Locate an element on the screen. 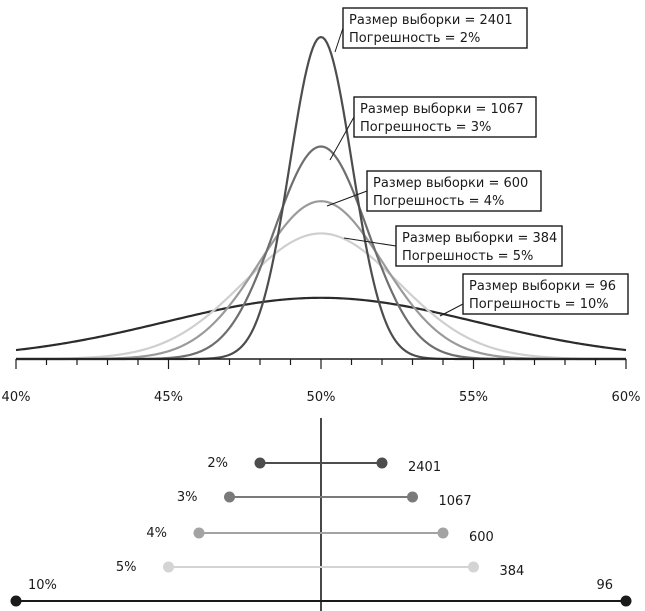 This screenshot has width=645, height=611. annotation-600: Размер выборки = 600 Погрешность = 4% is located at coordinates (454, 191).